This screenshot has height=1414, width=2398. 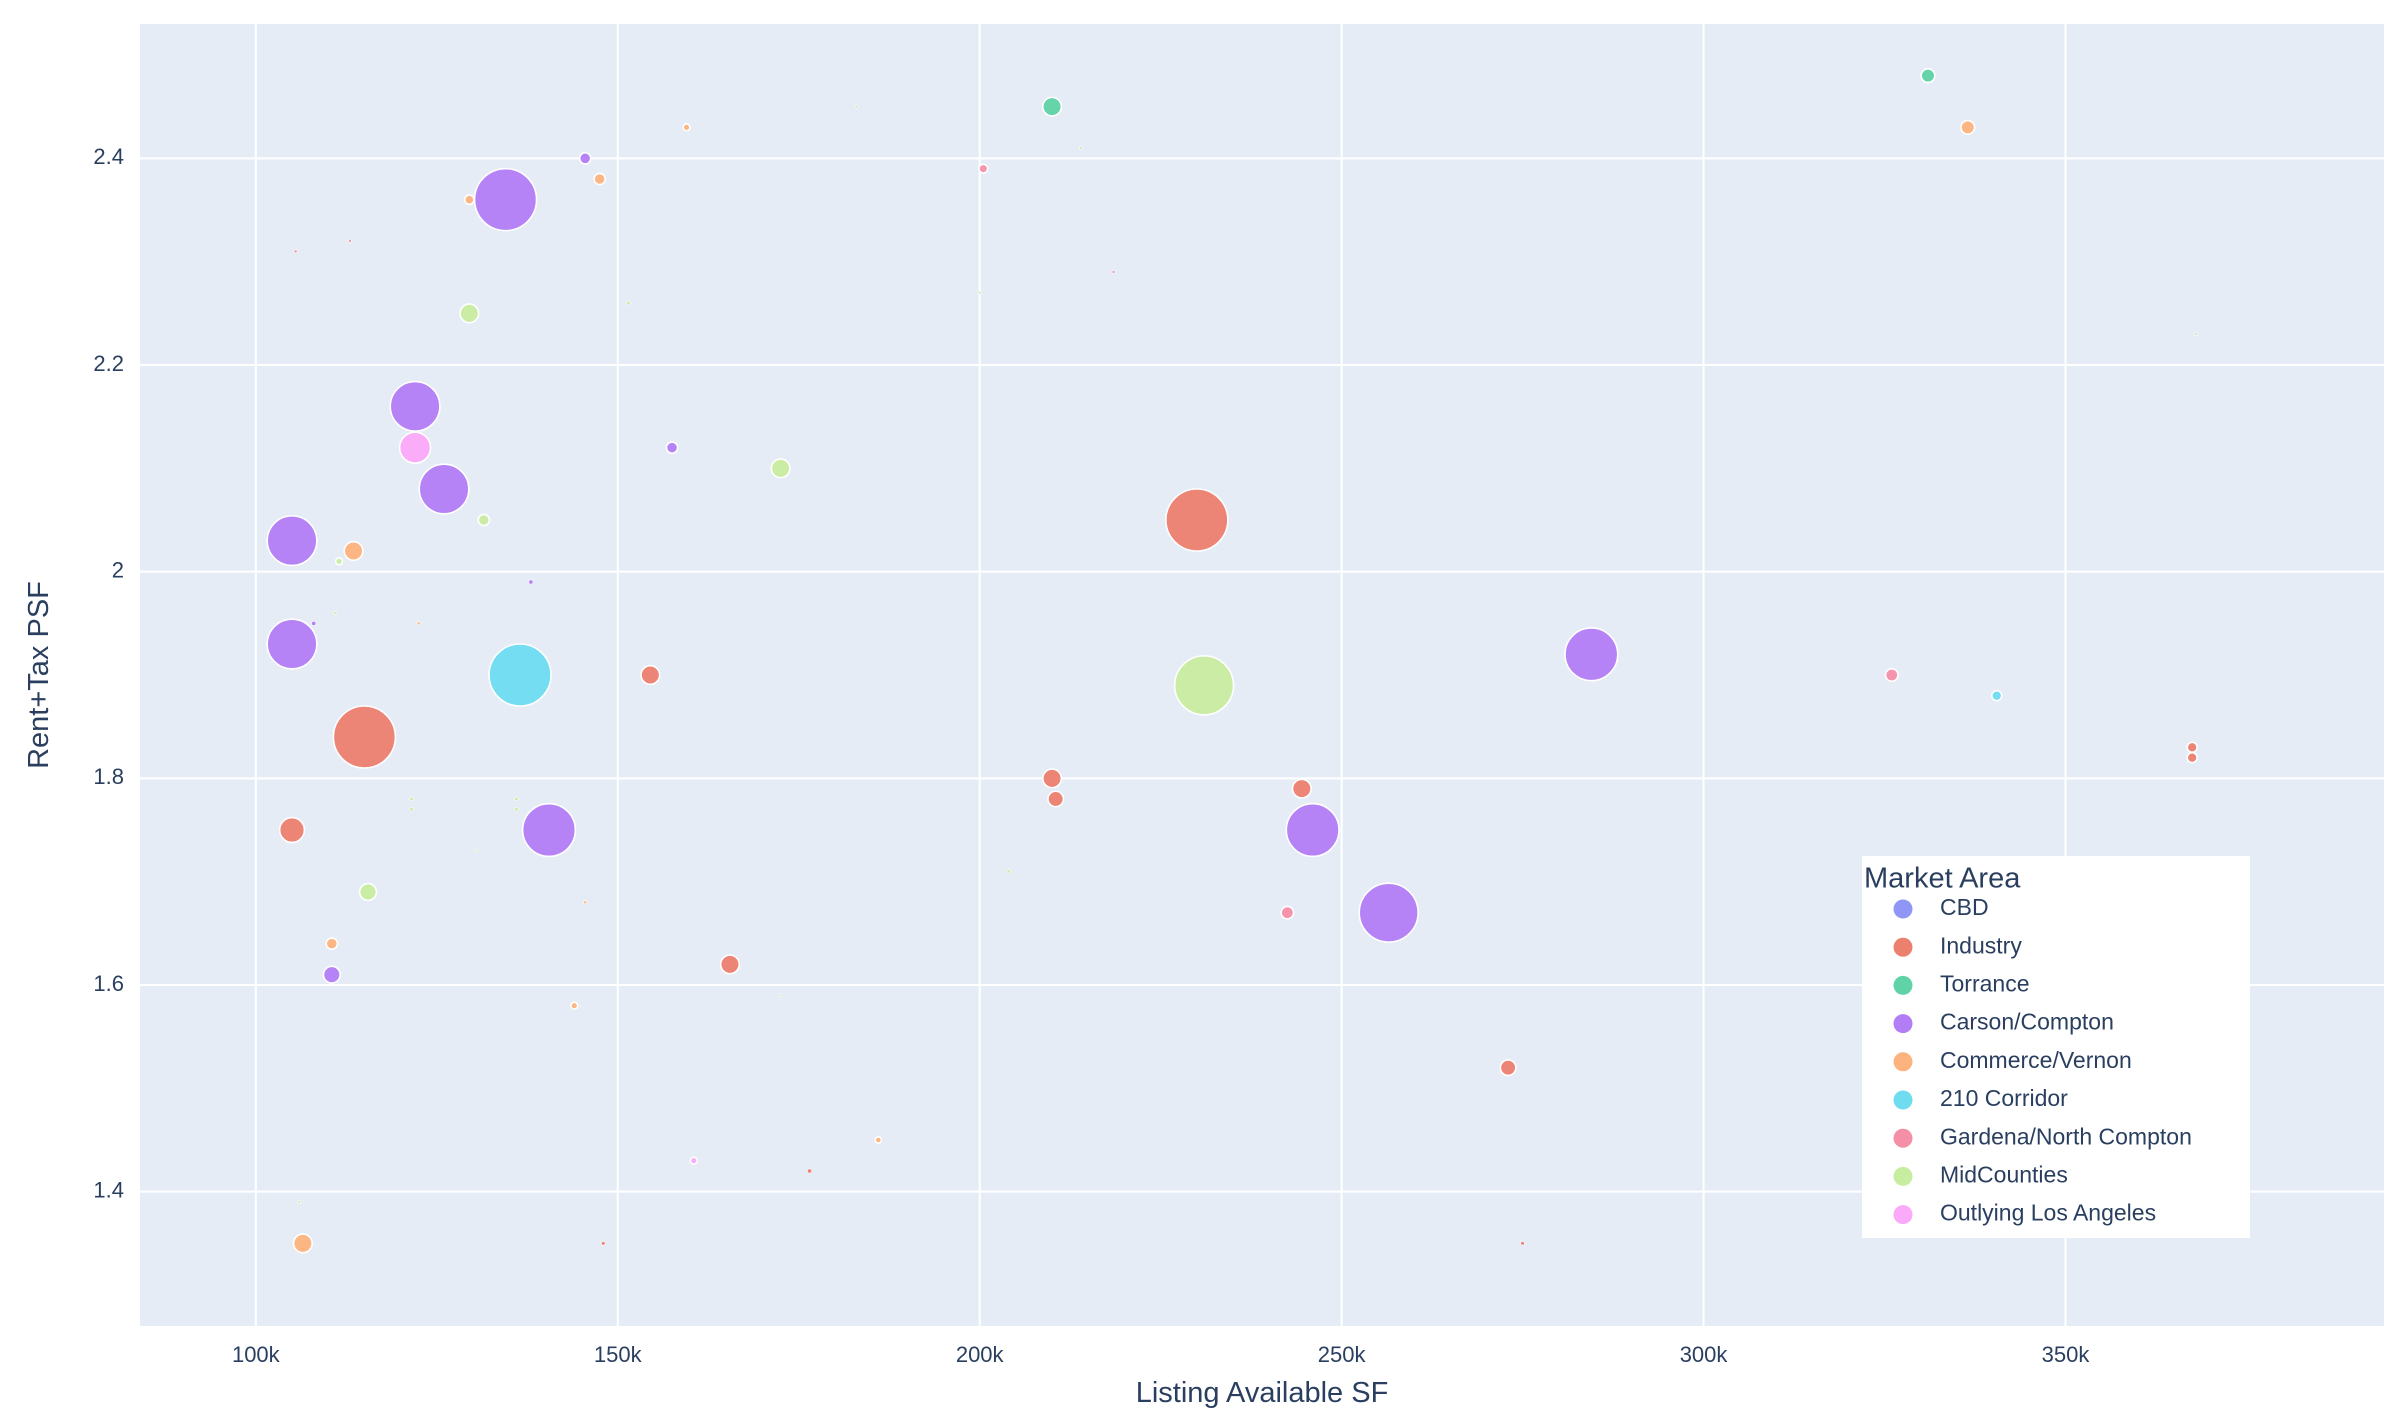 I want to click on legend-item: Outlying Los Angeles, so click(x=2025, y=1213).